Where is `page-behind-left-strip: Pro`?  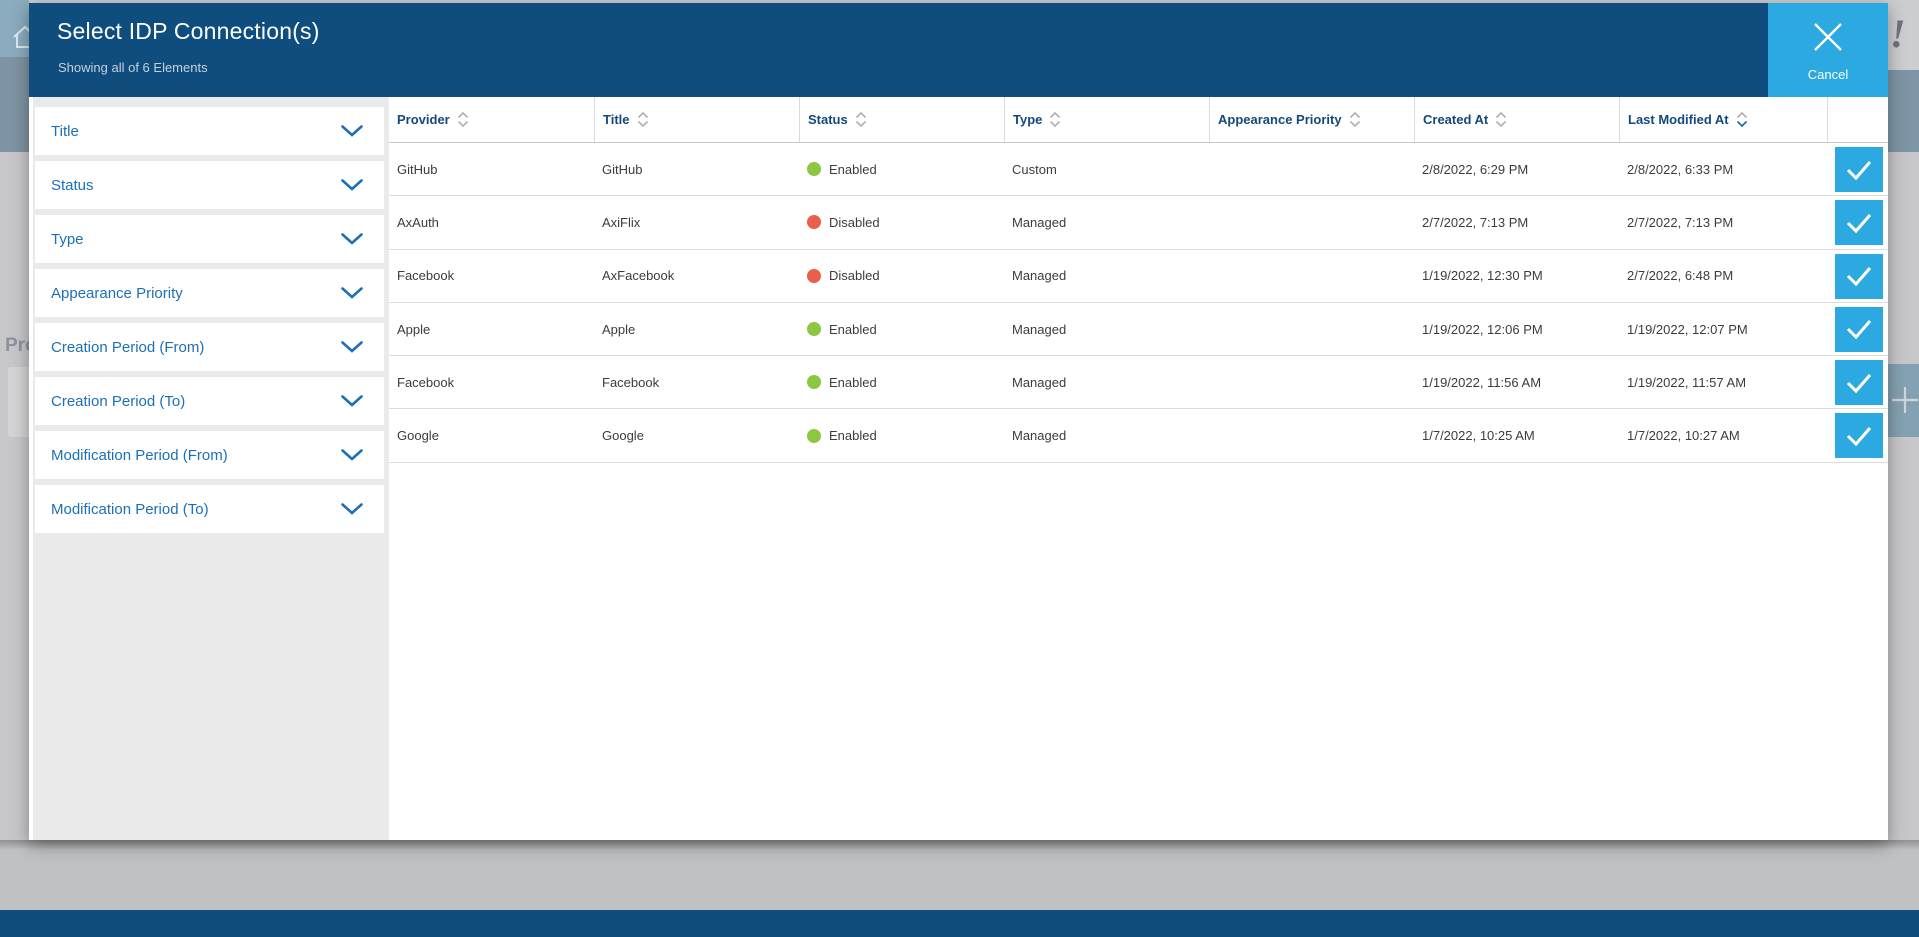 page-behind-left-strip: Pro is located at coordinates (14, 468).